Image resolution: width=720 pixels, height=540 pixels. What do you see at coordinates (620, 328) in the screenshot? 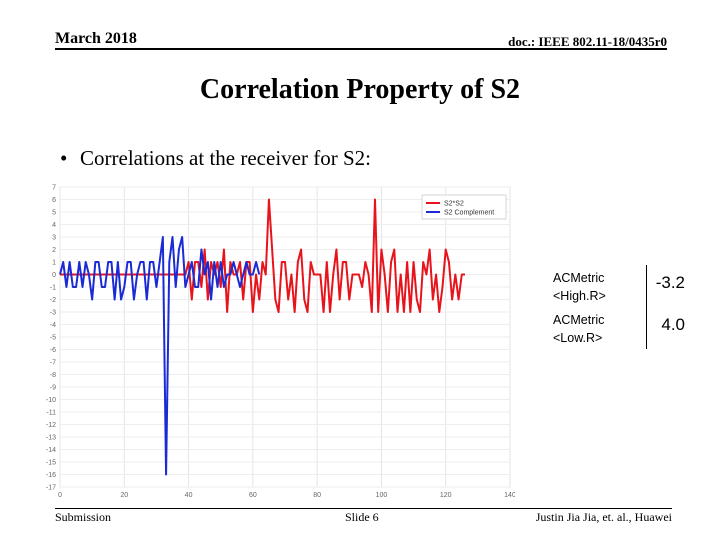
I see `metric-row-low: ACMetric <Low.R> 4.0` at bounding box center [620, 328].